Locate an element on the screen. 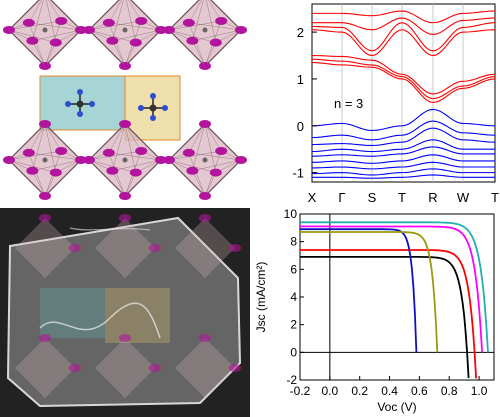  kpoint-label: X is located at coordinates (312, 197).